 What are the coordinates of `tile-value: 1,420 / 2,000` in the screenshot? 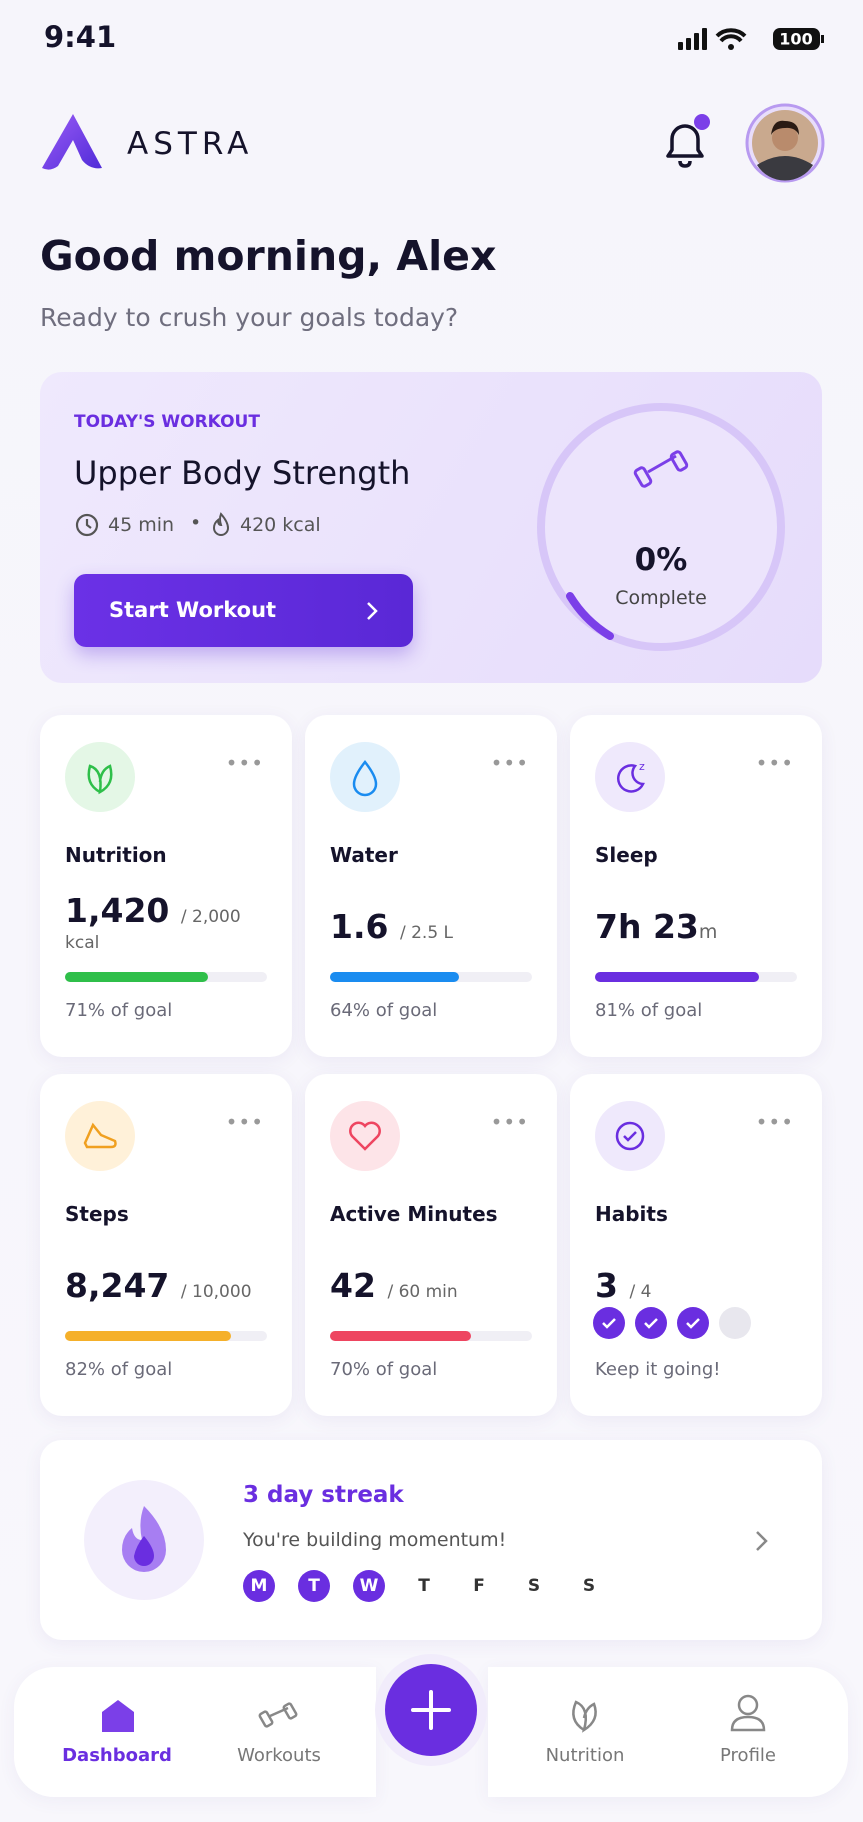 It's located at (153, 910).